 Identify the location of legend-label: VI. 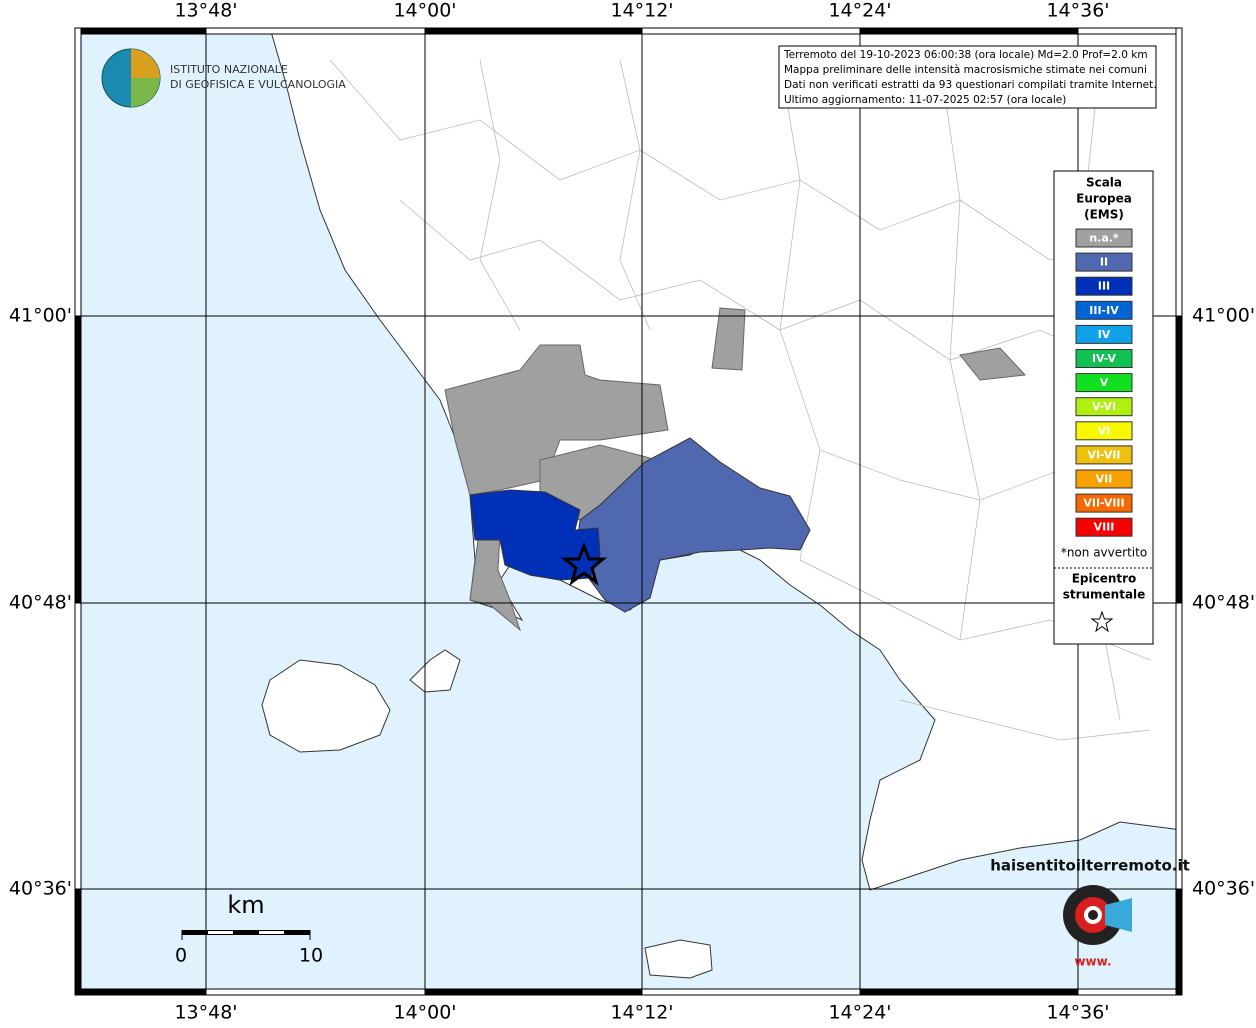
(1104, 430).